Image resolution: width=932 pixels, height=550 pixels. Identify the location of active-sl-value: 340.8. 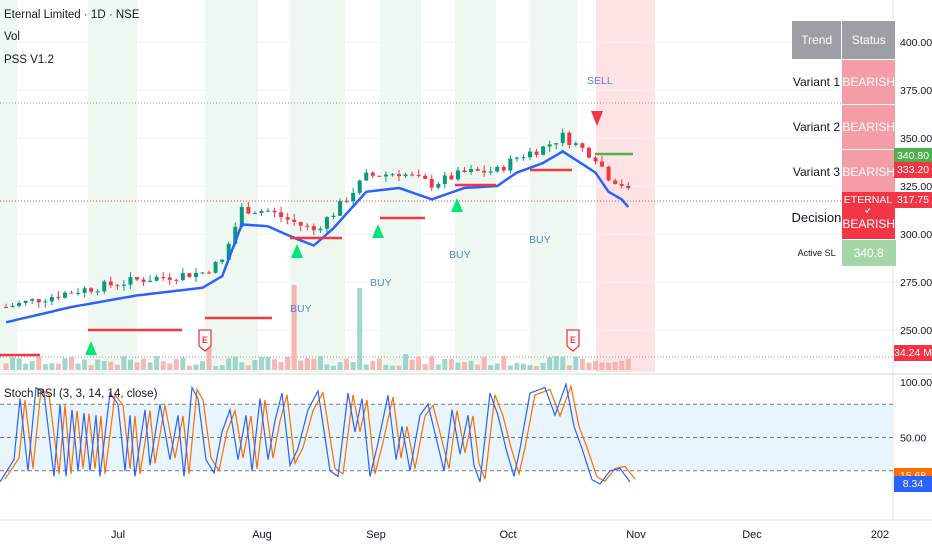
(868, 252).